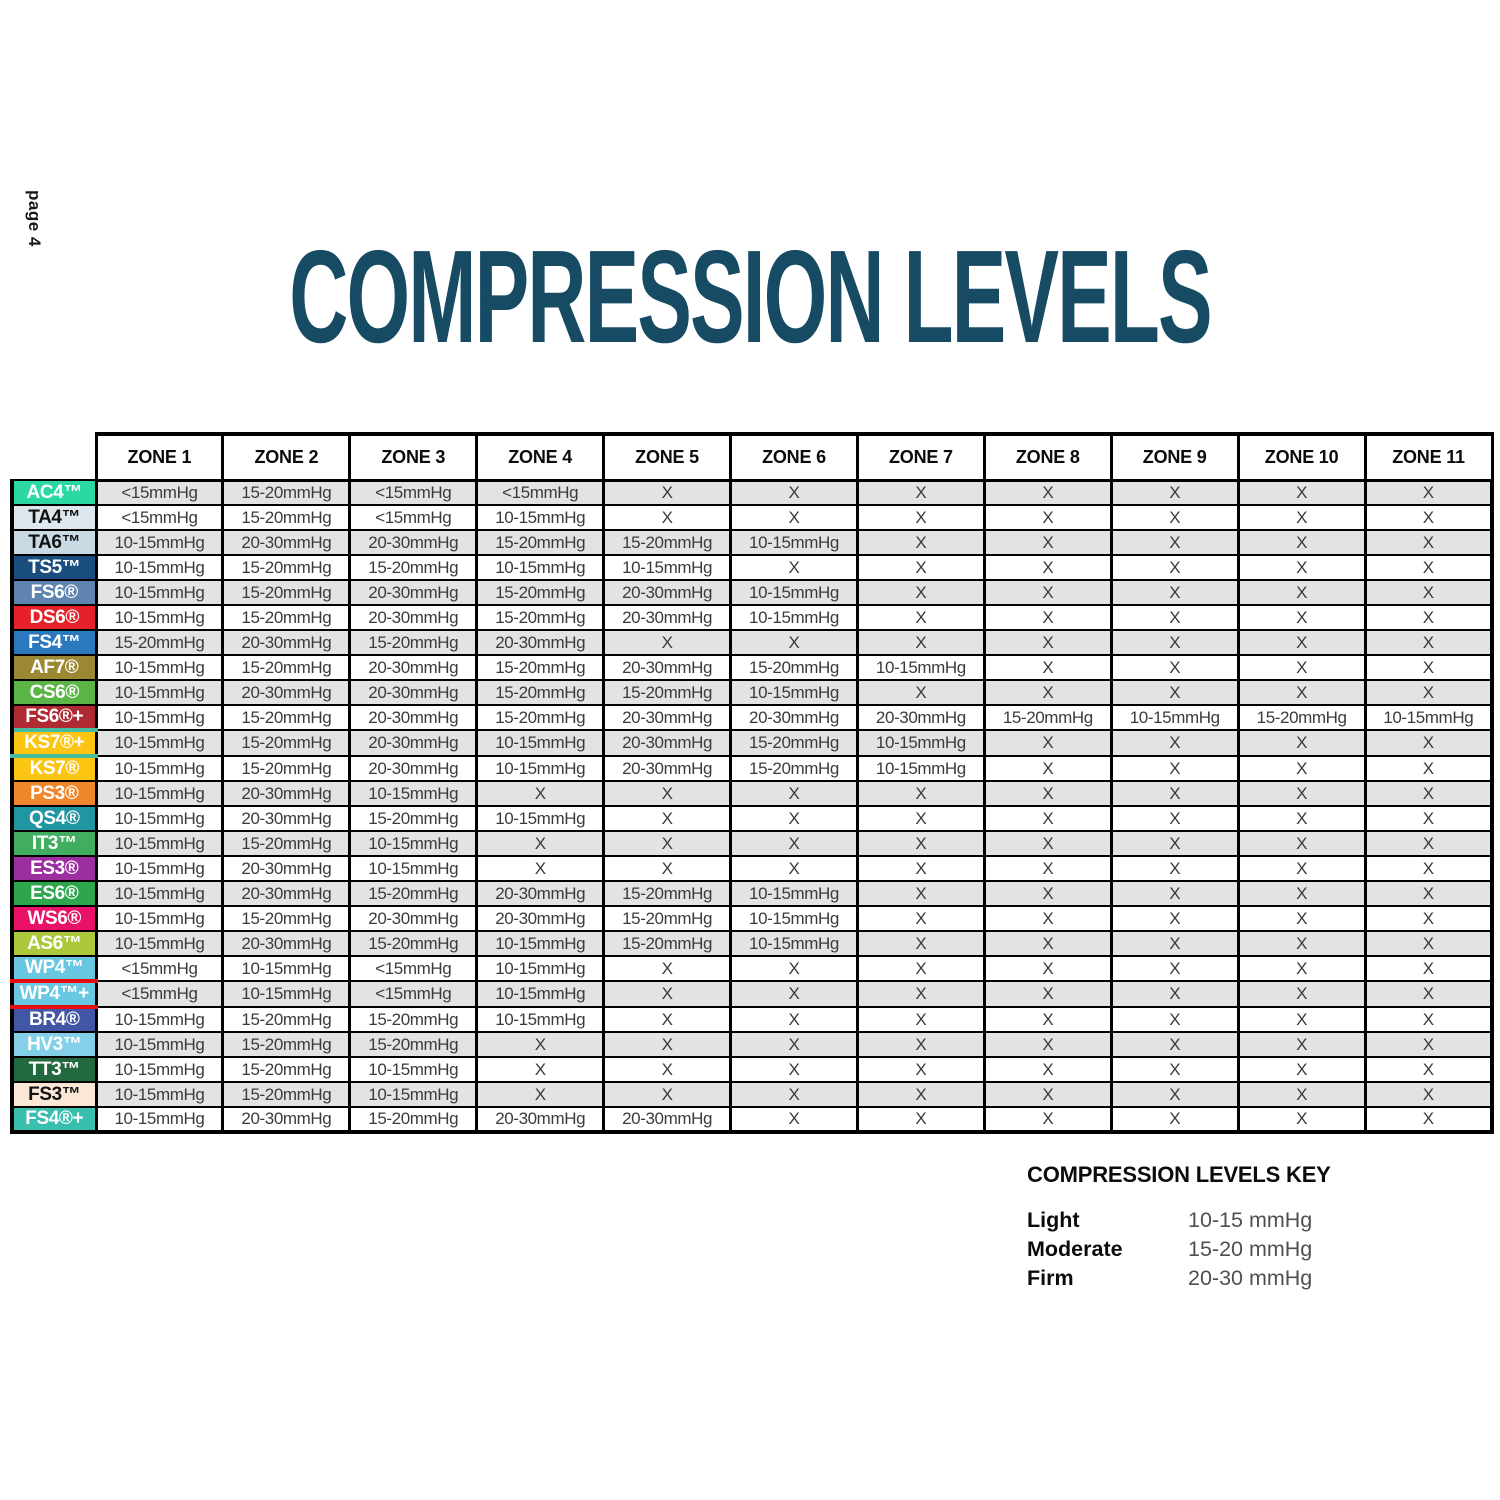 The width and height of the screenshot is (1500, 1500). Describe the element at coordinates (1047, 818) in the screenshot. I see `cell-qs4-zone-8: X` at that location.